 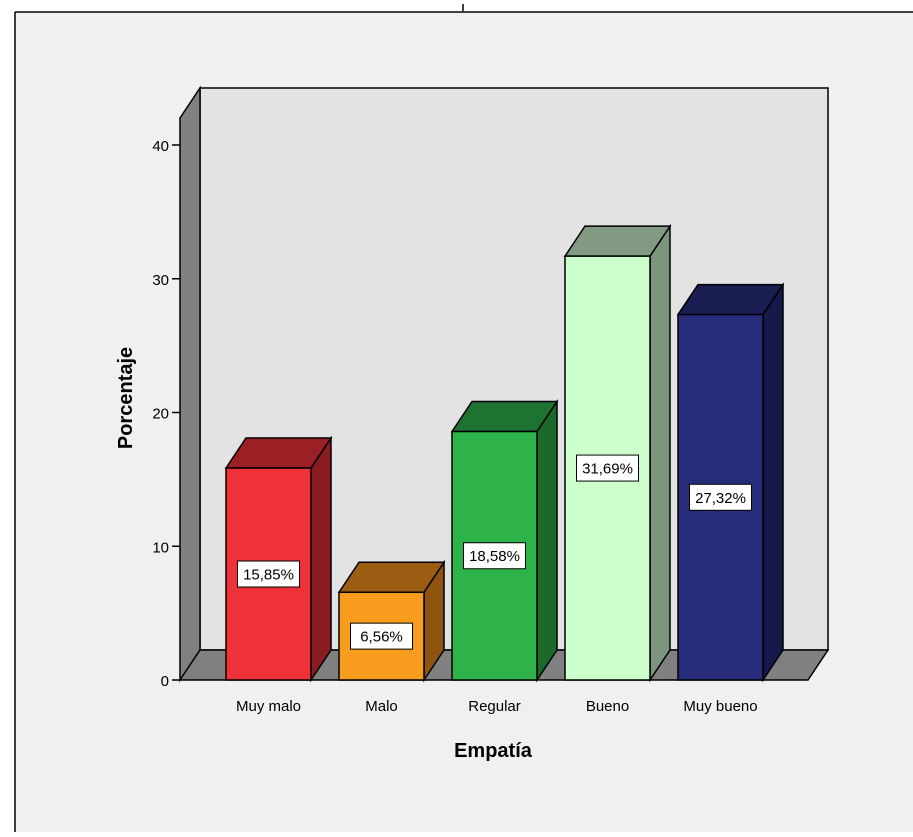 I want to click on y-tick-label: 20, so click(x=160, y=414).